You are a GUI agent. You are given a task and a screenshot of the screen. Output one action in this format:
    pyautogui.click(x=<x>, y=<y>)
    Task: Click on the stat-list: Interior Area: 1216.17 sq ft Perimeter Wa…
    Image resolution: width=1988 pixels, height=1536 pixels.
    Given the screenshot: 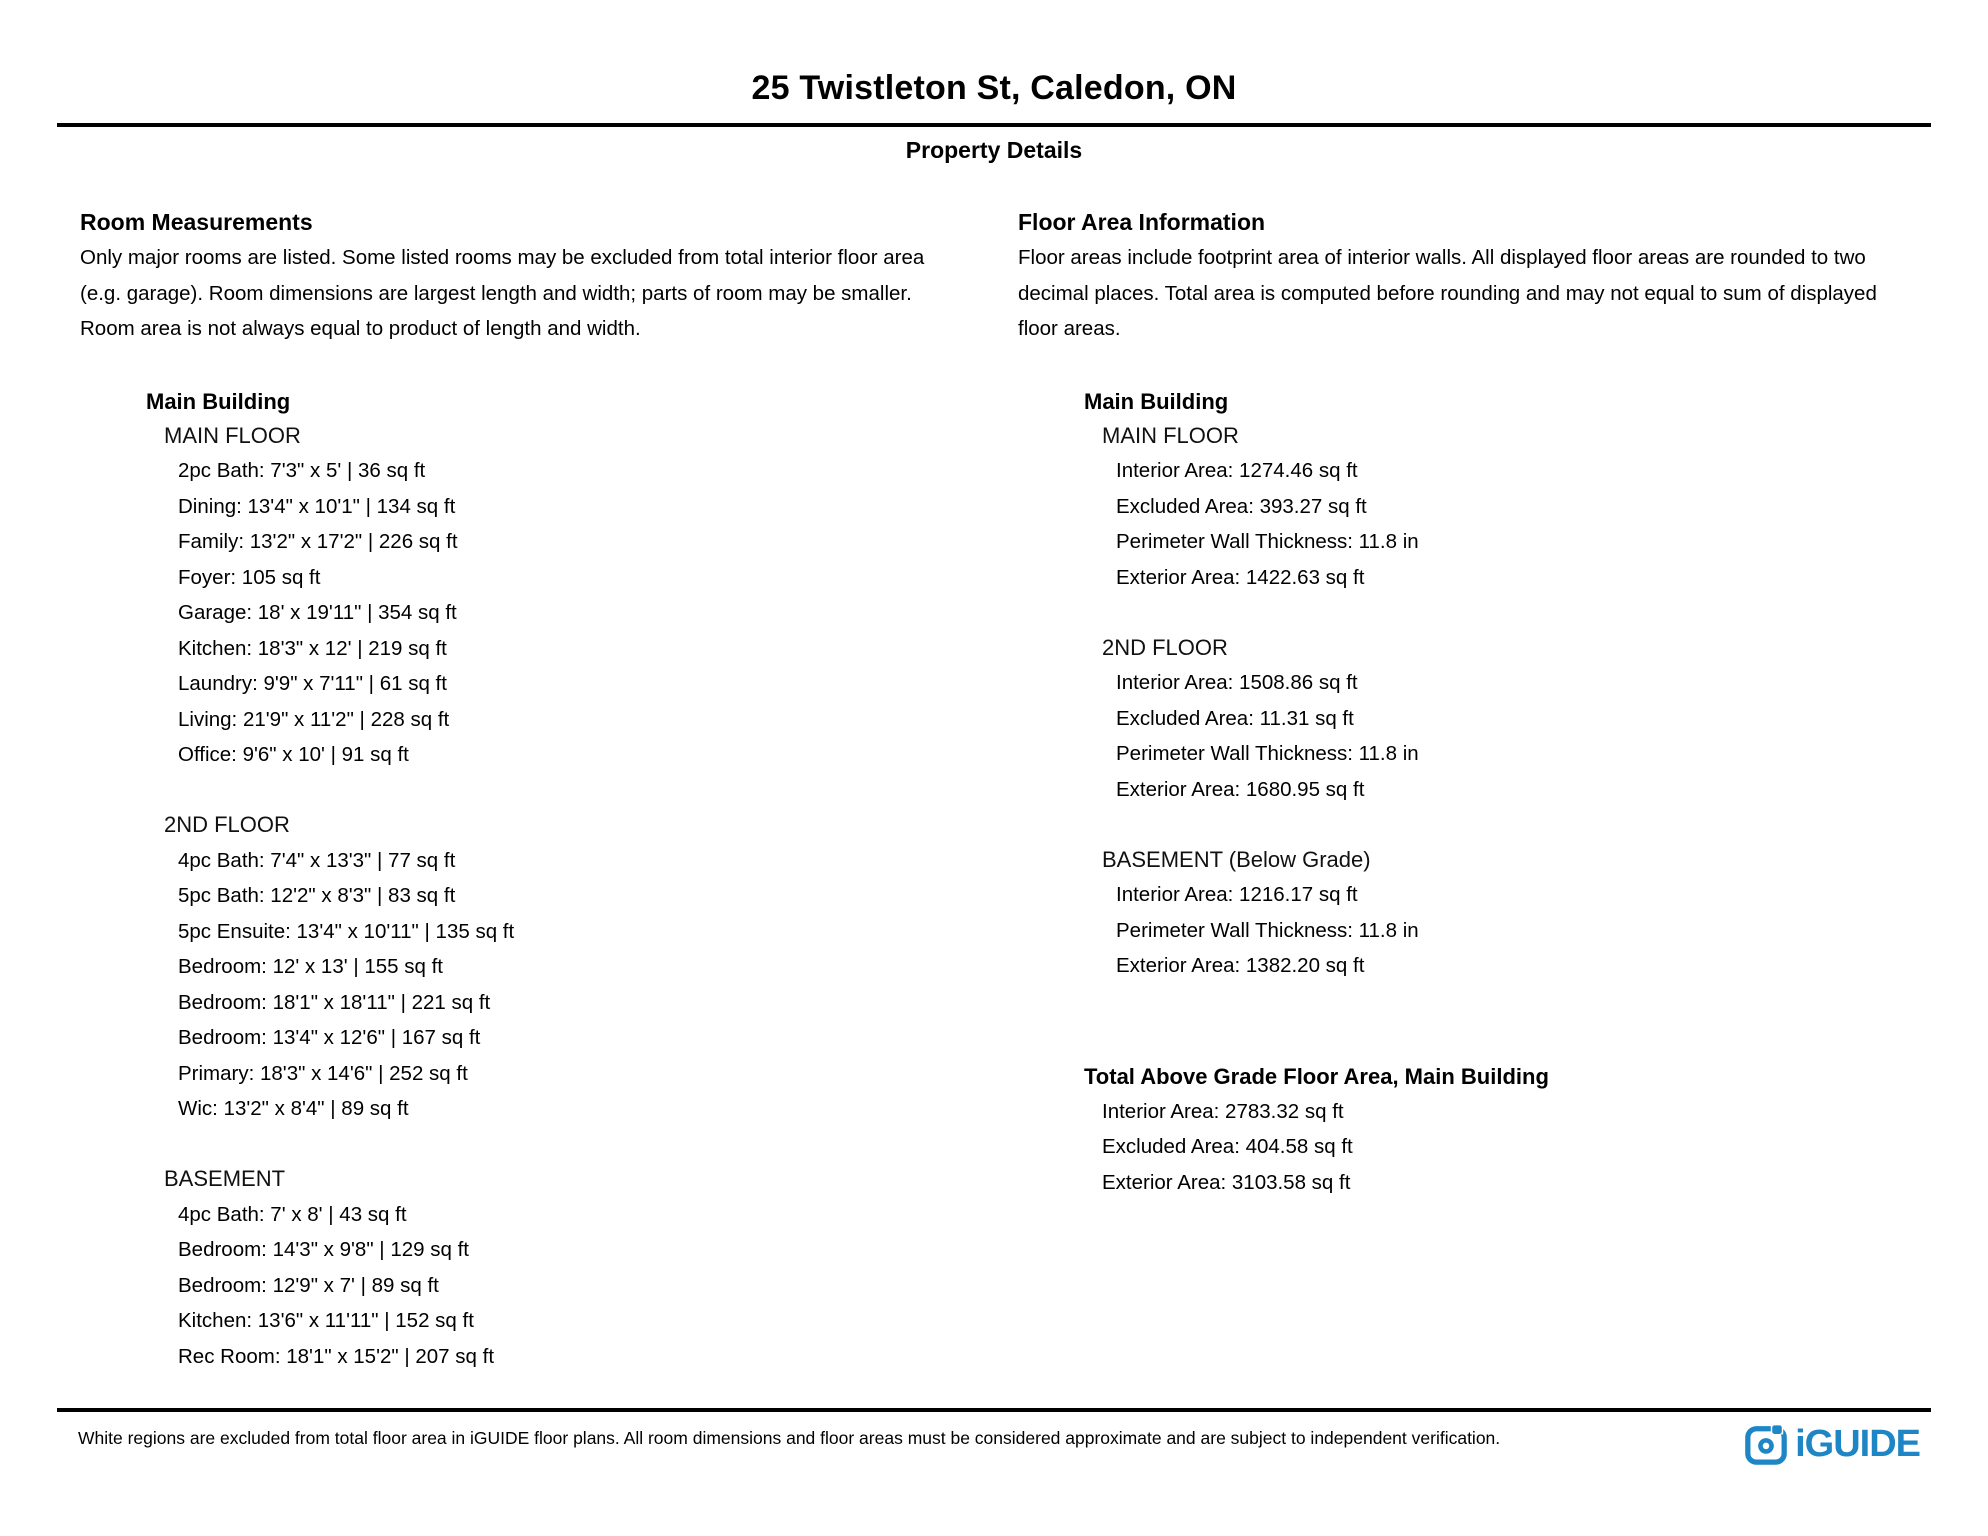 What is the action you would take?
    pyautogui.click(x=1483, y=930)
    